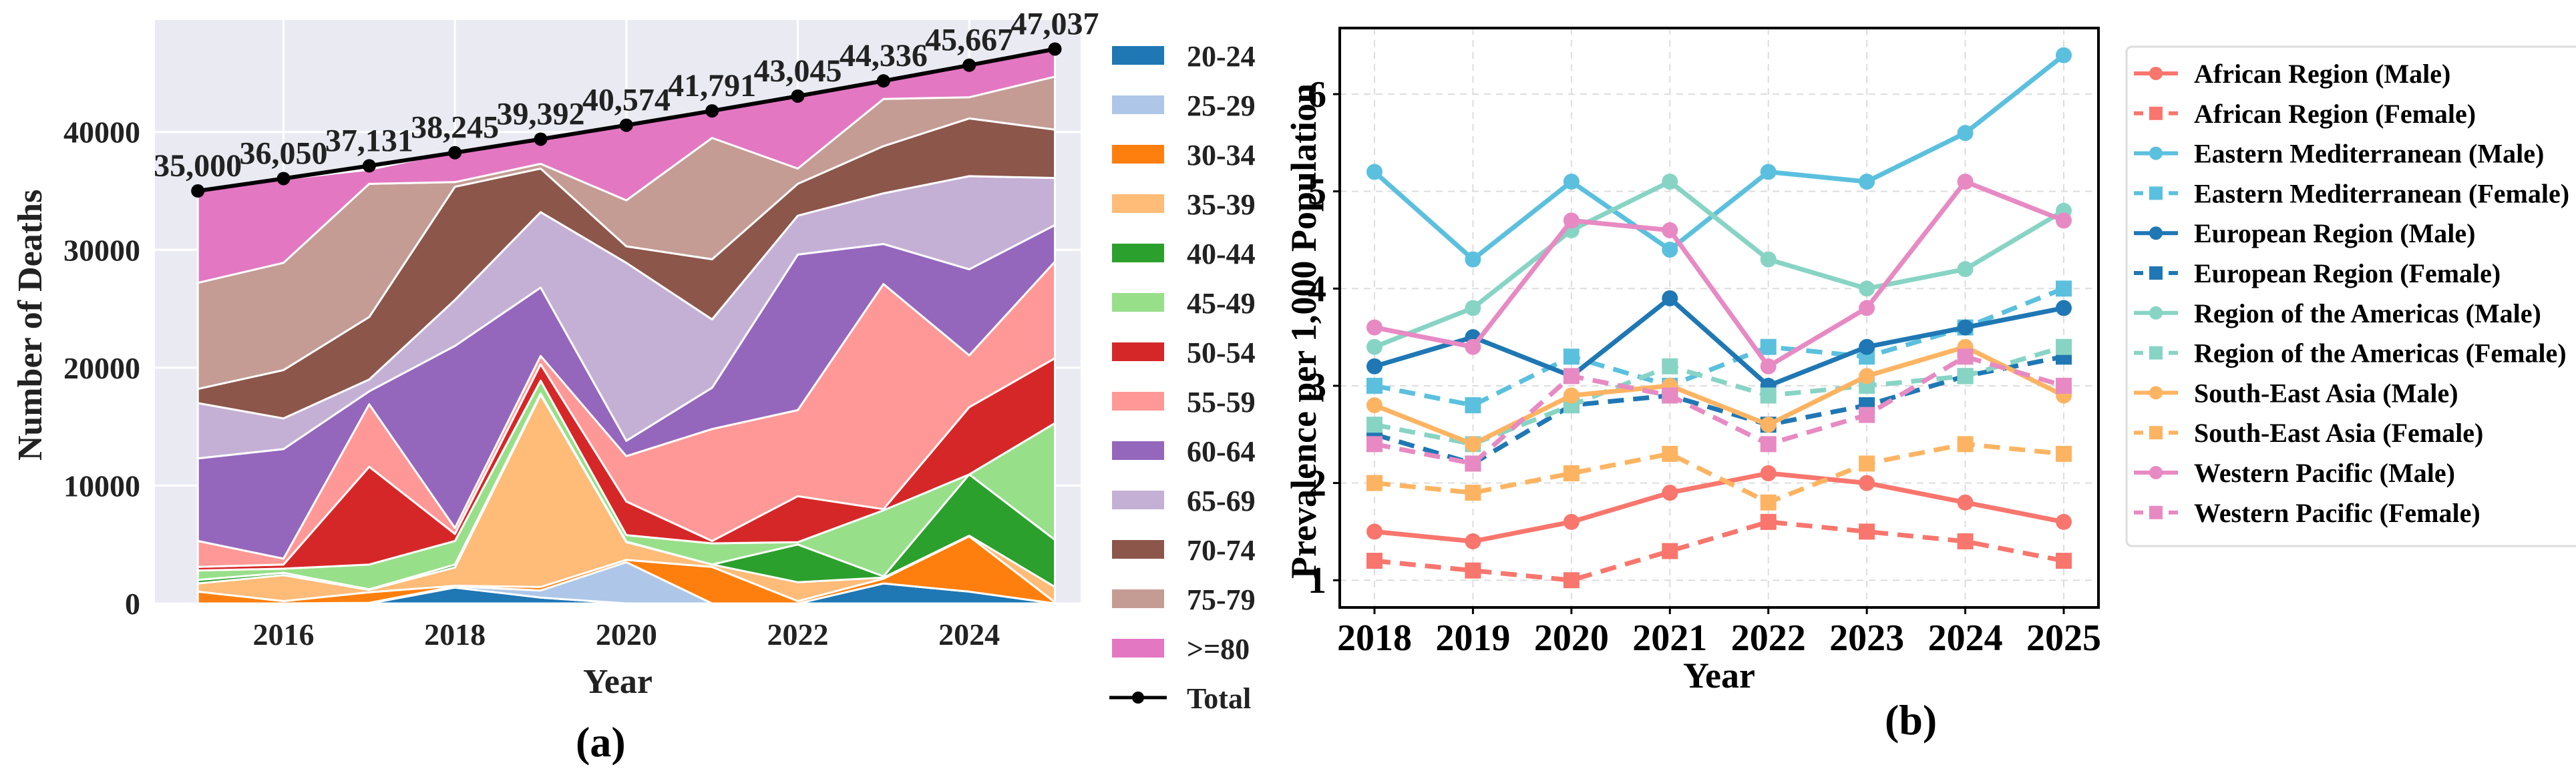 This screenshot has height=773, width=2576. I want to click on legend-label: 70-74, so click(1221, 550).